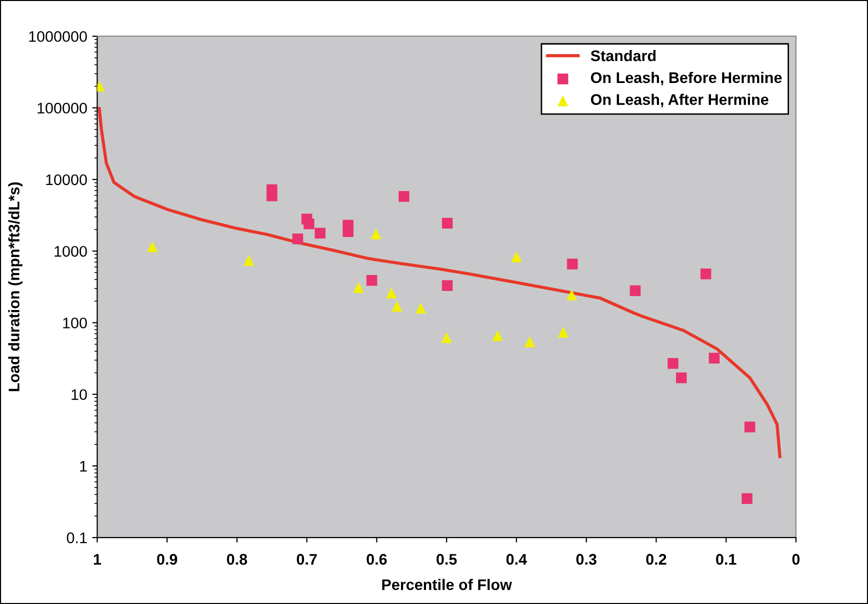  What do you see at coordinates (679, 101) in the screenshot?
I see `legend-label: On Leash, After Hermine` at bounding box center [679, 101].